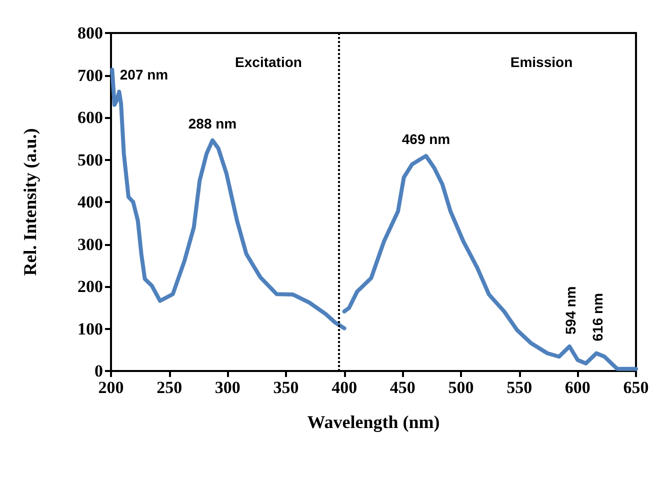 Image resolution: width=662 pixels, height=489 pixels. What do you see at coordinates (90, 328) in the screenshot?
I see `y-tick-label: 100` at bounding box center [90, 328].